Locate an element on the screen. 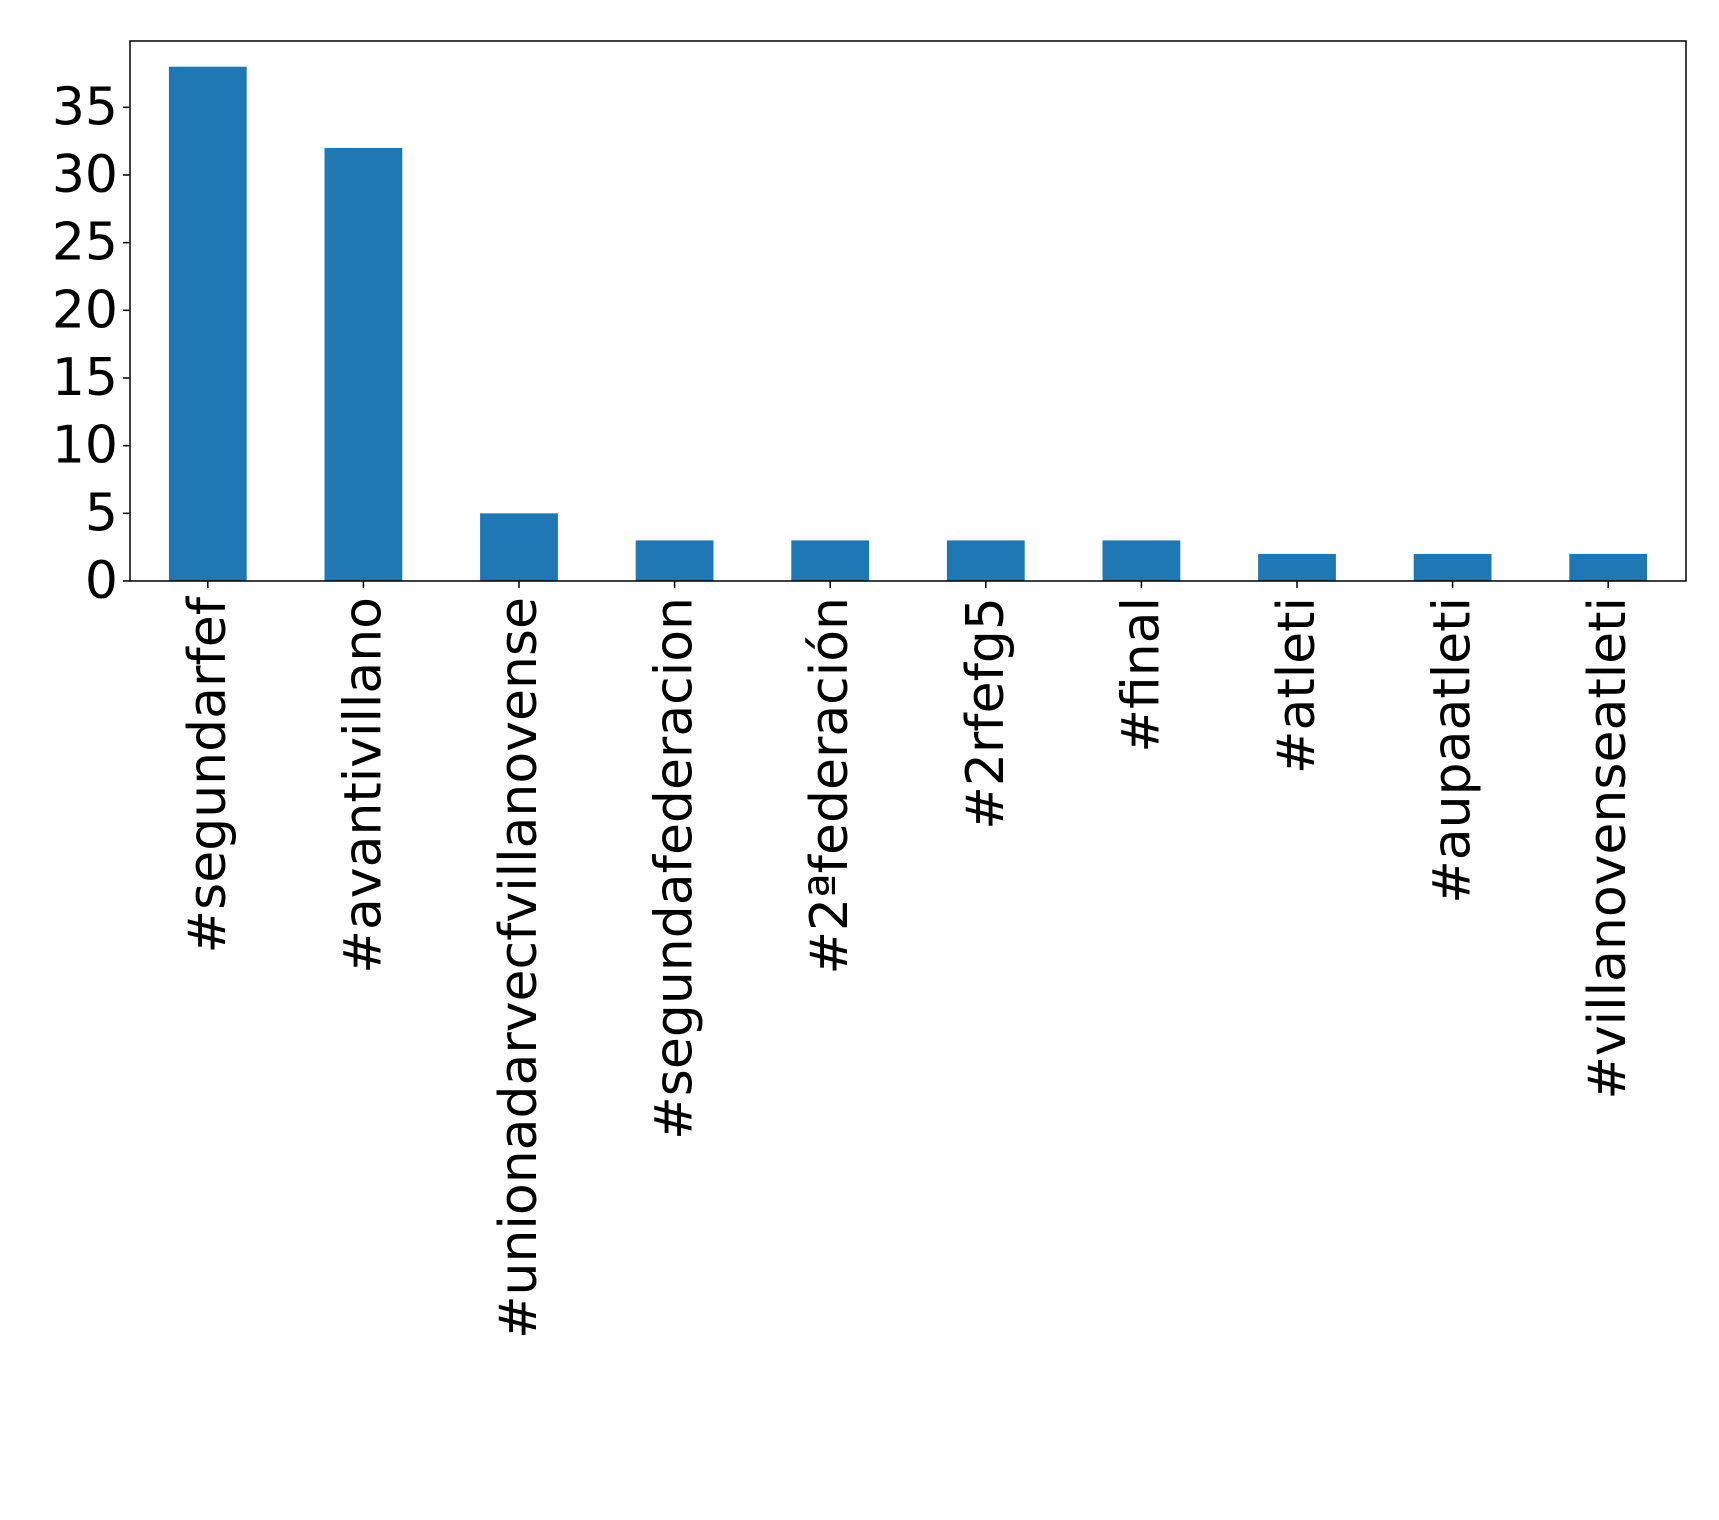 This screenshot has height=1520, width=1719. x-tick-label: #atleti is located at coordinates (1297, 685).